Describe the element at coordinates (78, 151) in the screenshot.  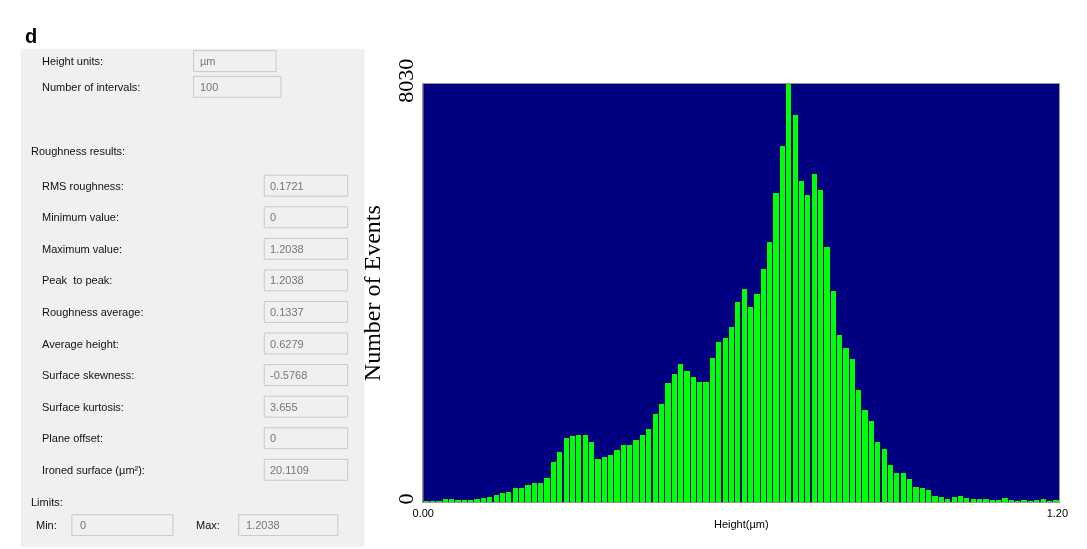
I see `text: Roughness results:` at that location.